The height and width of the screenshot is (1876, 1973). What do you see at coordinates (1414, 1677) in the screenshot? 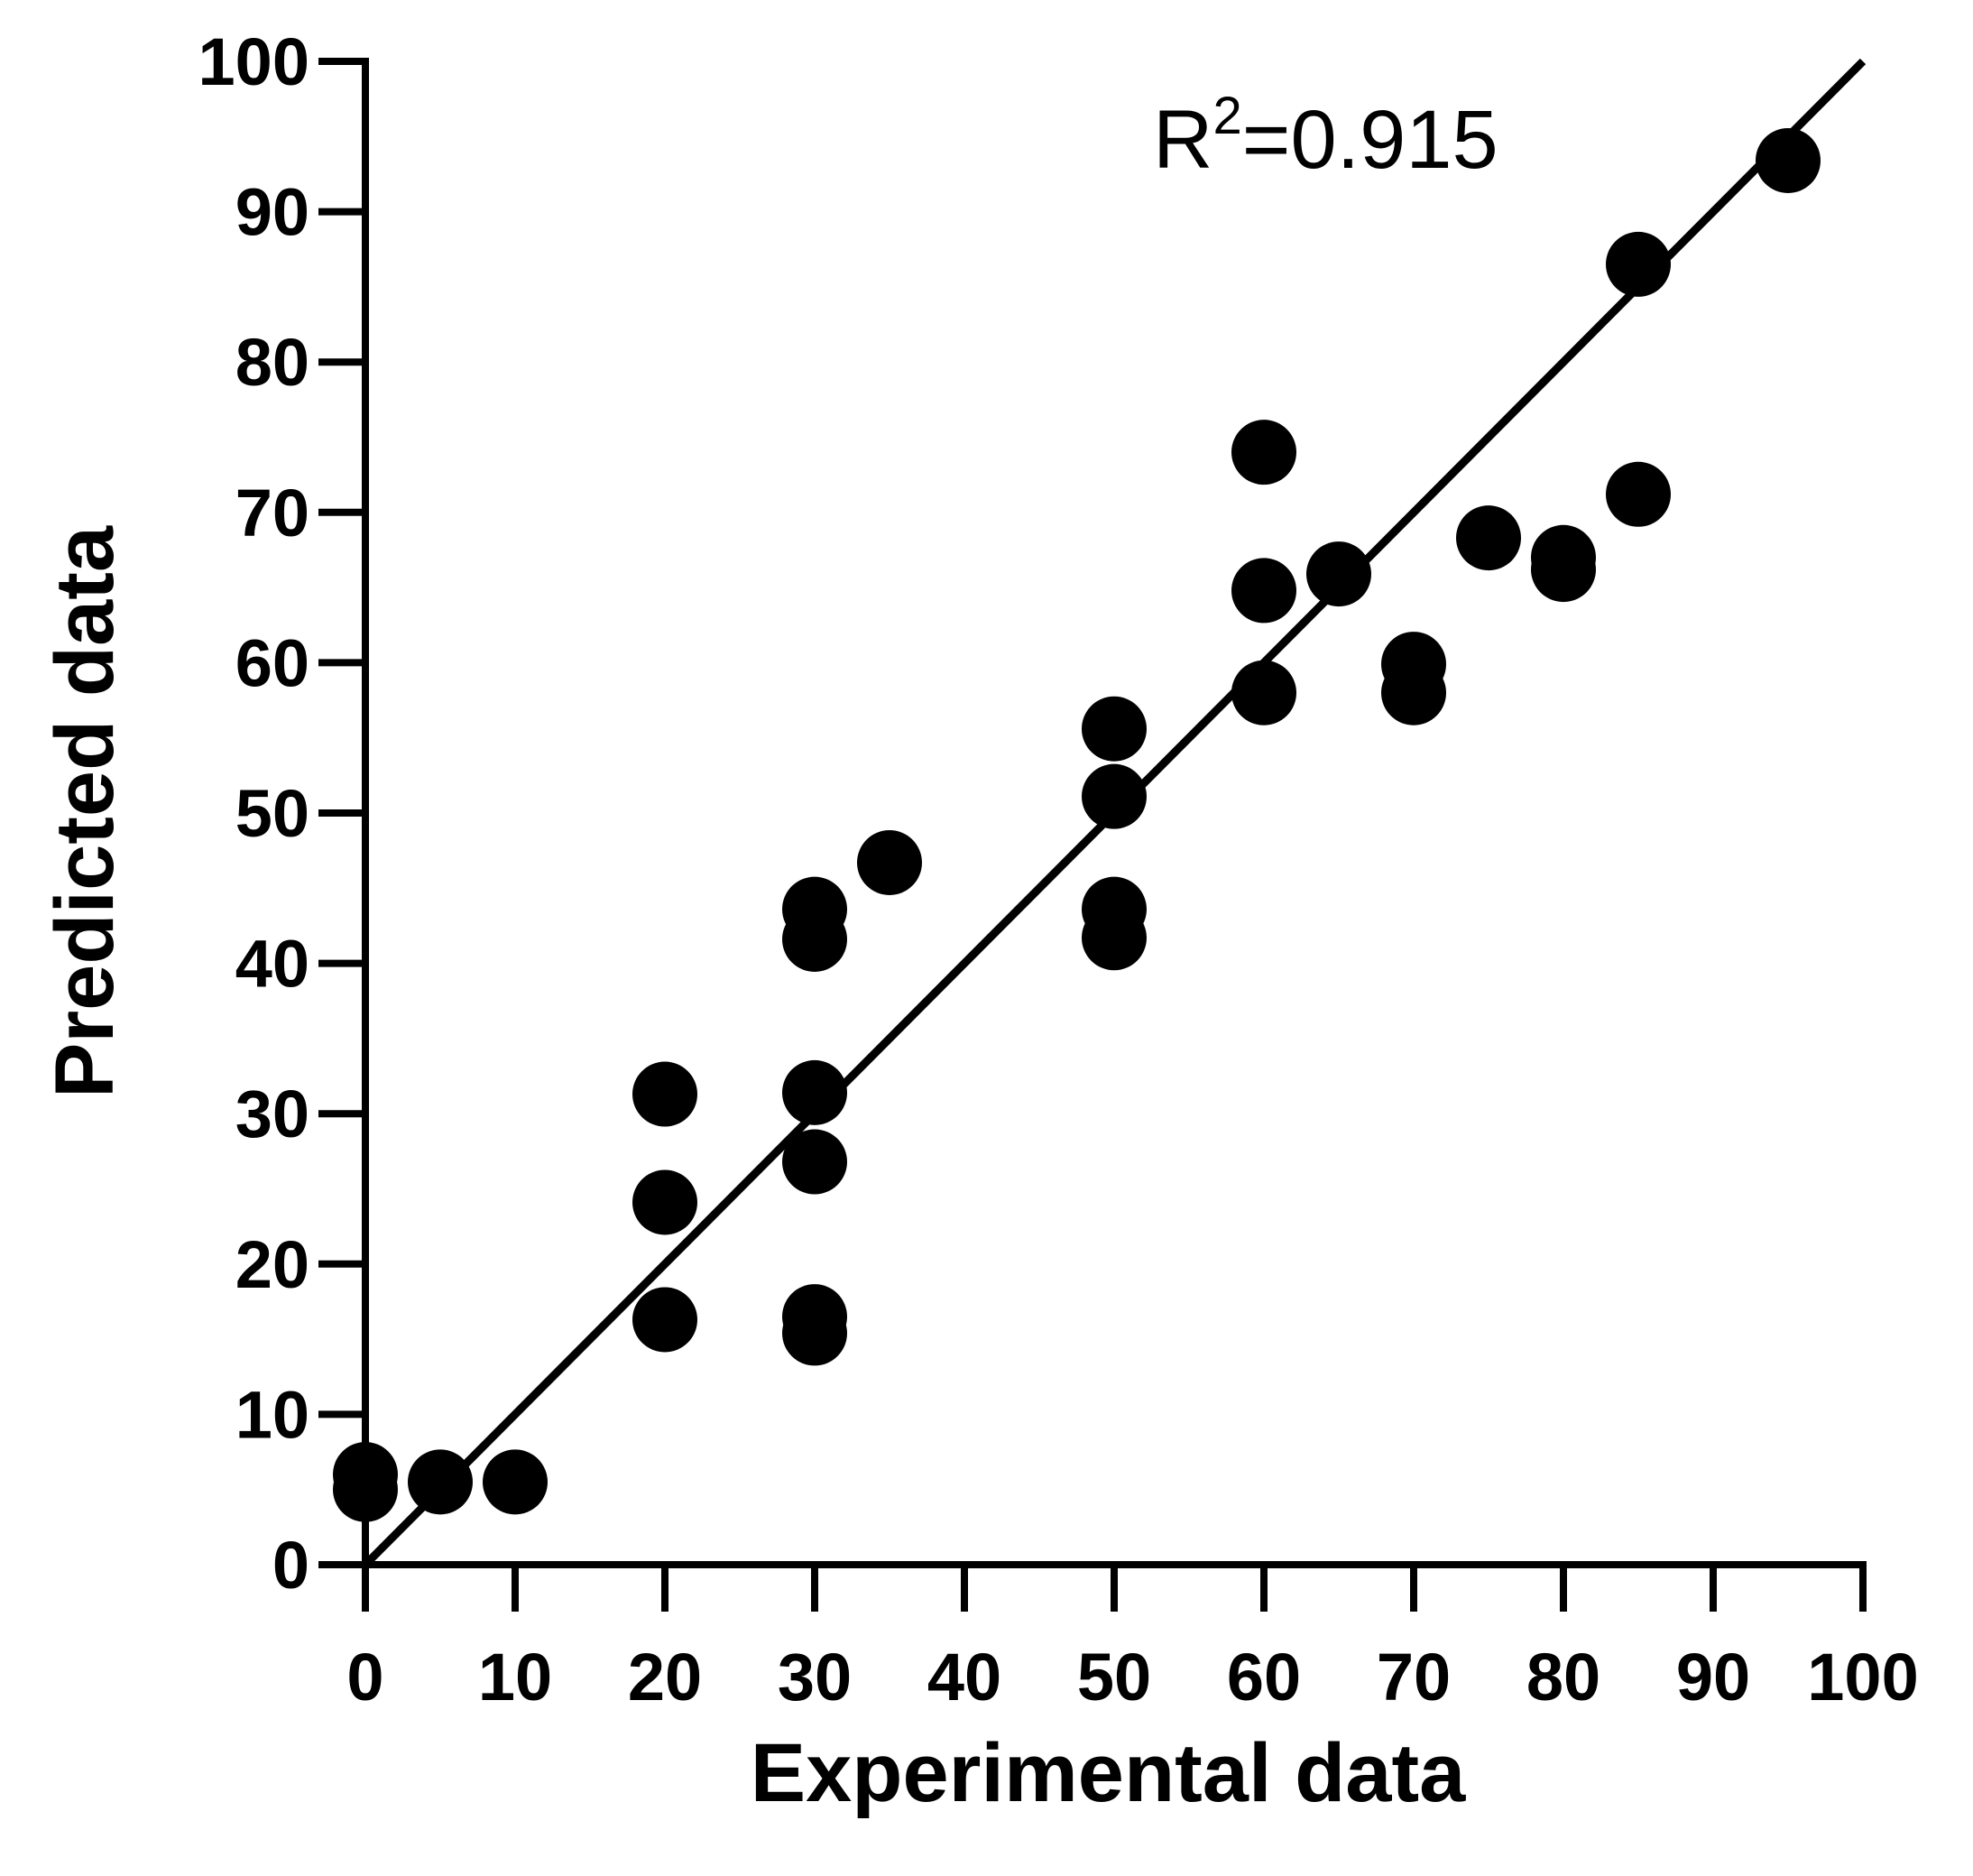
I see `x-tick-label: 70` at bounding box center [1414, 1677].